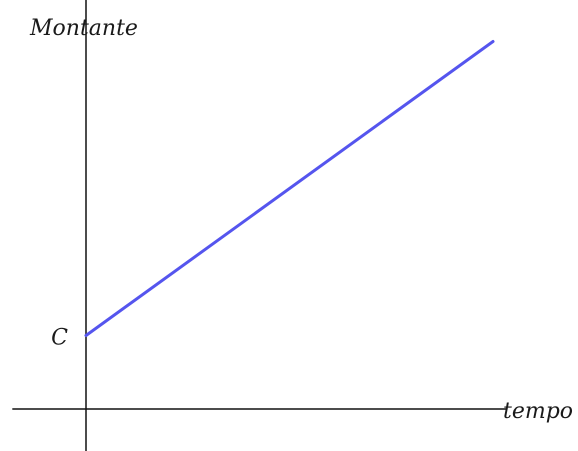 The width and height of the screenshot is (578, 451). What do you see at coordinates (59, 338) in the screenshot?
I see `intercept-label: C` at bounding box center [59, 338].